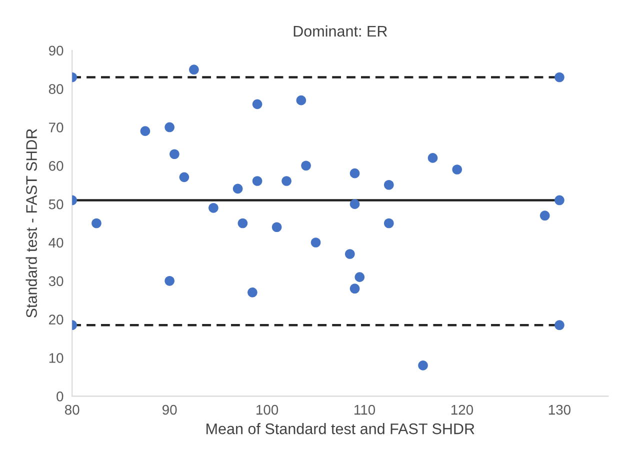 The image size is (627, 458). I want to click on y-tick-label: 0, so click(60, 397).